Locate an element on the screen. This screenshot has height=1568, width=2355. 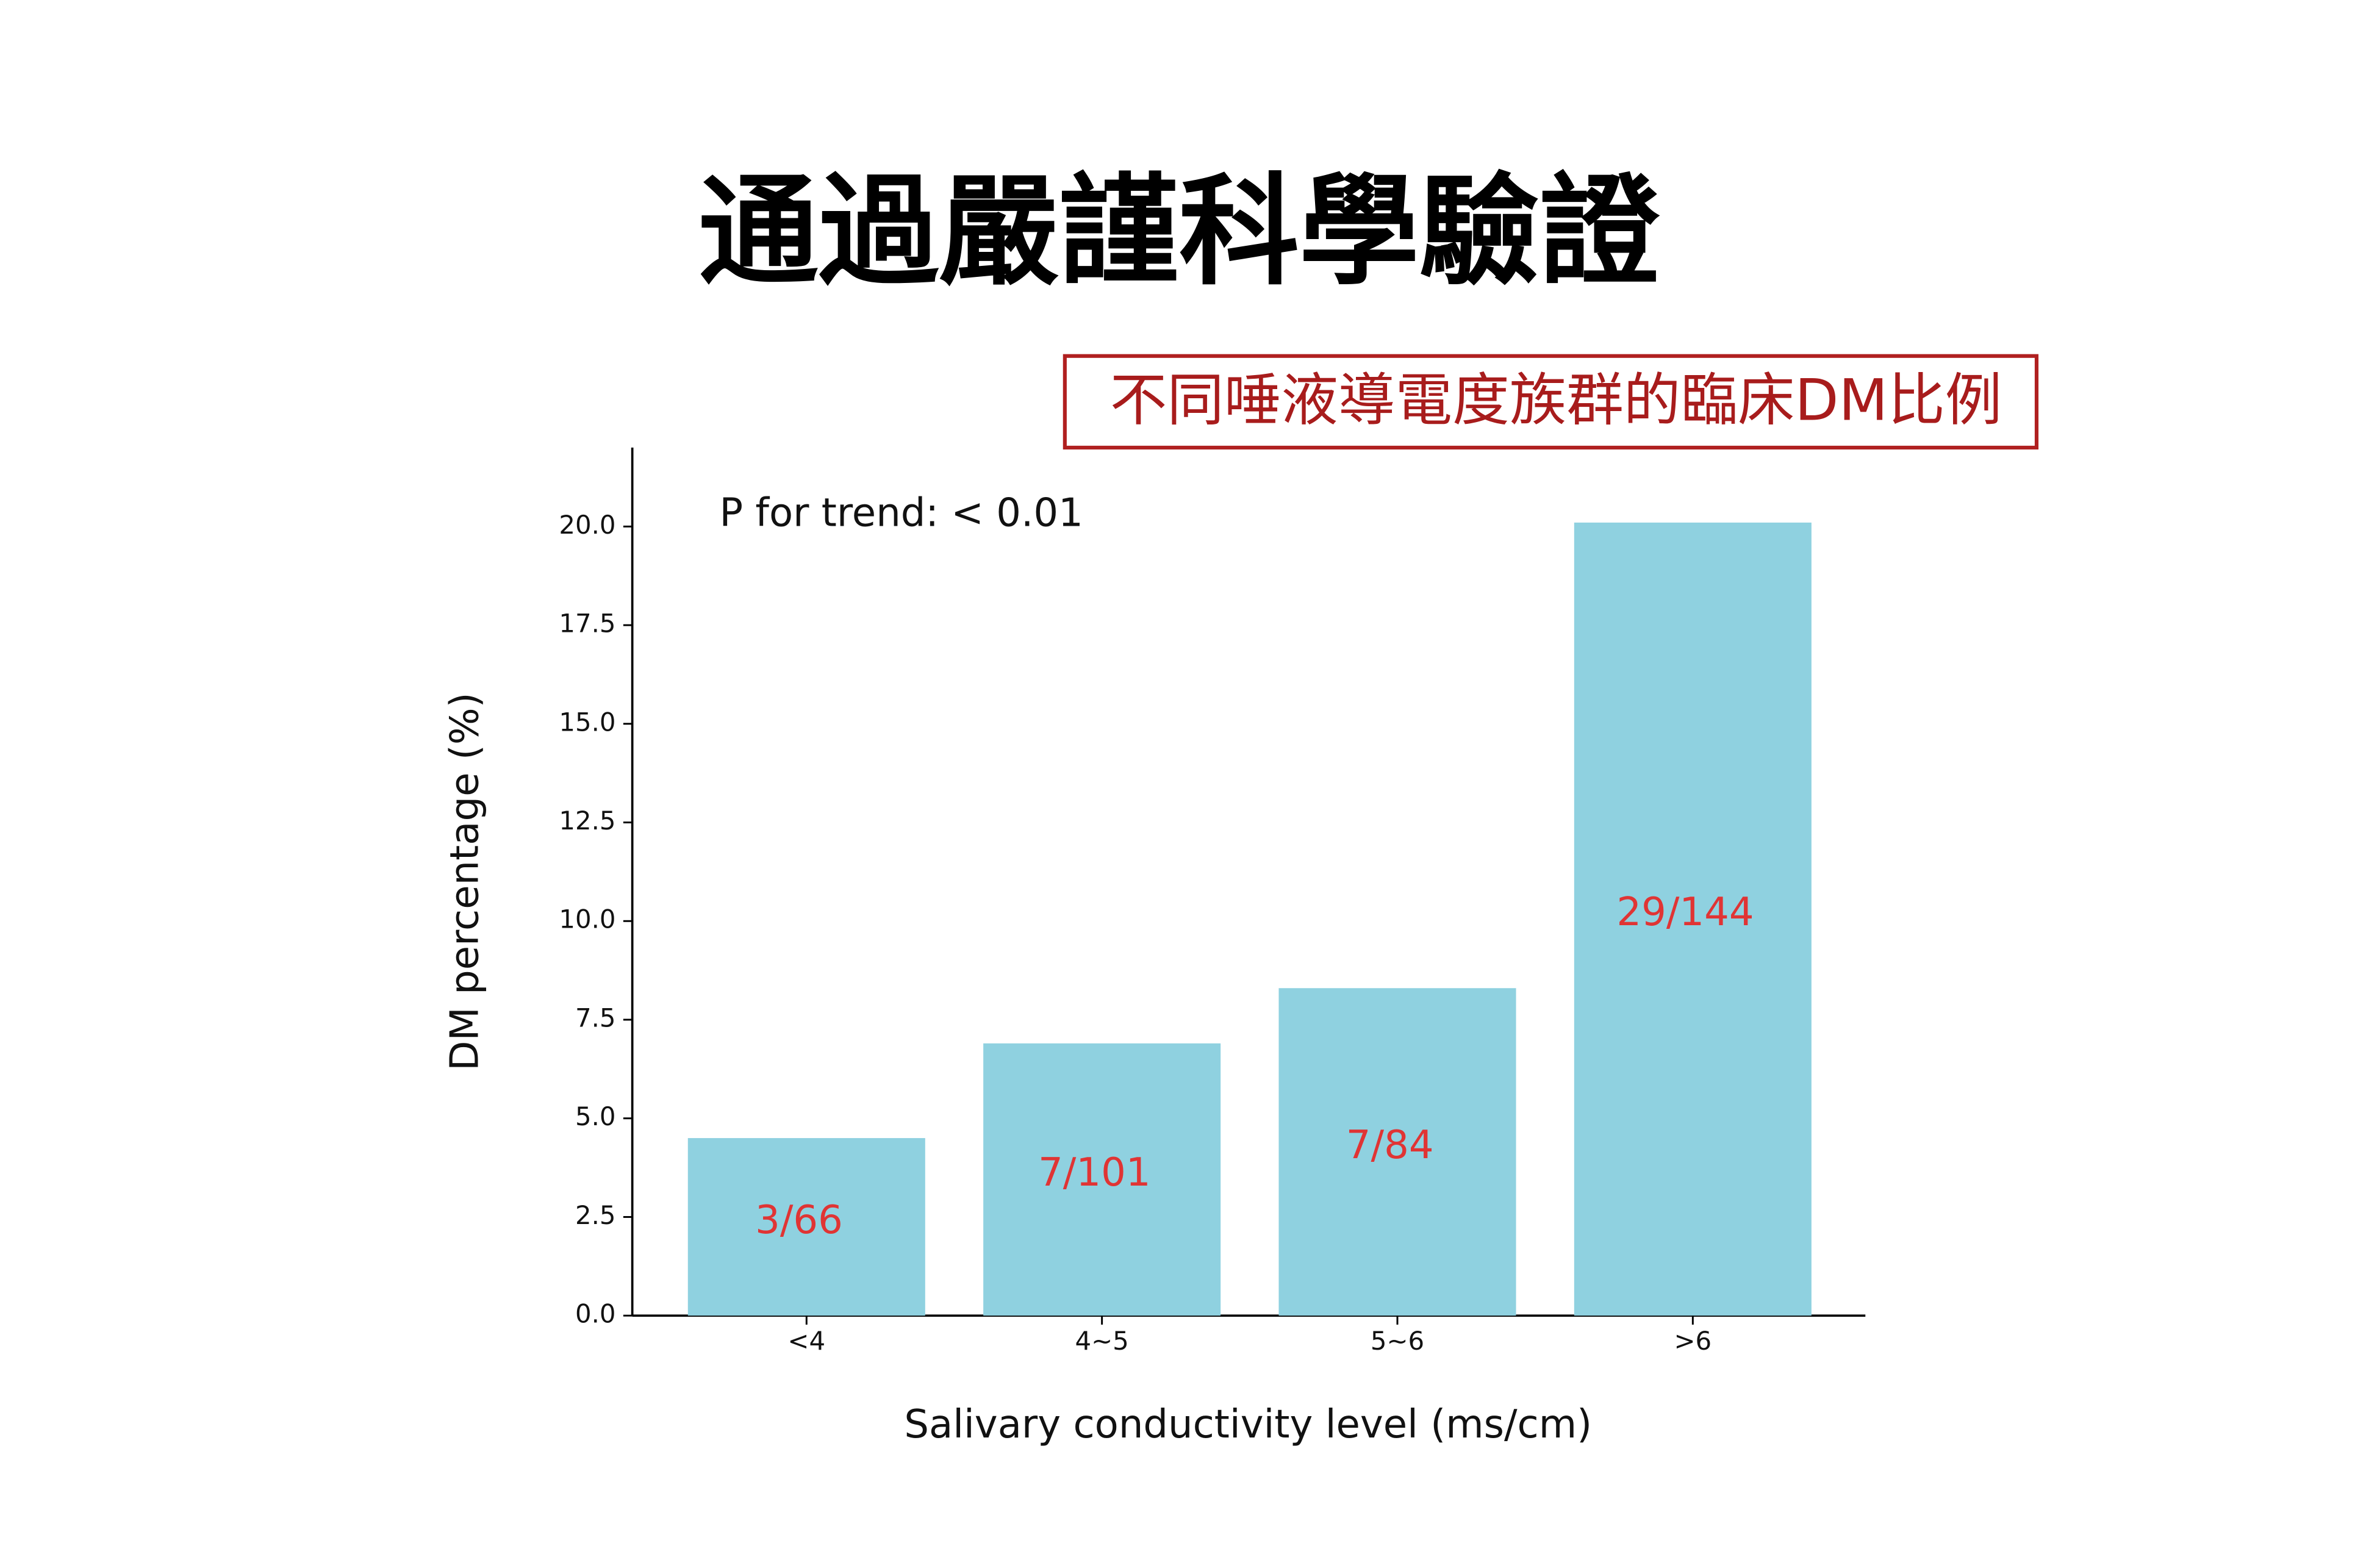
y-tick-label: 10.0 is located at coordinates (587, 919).